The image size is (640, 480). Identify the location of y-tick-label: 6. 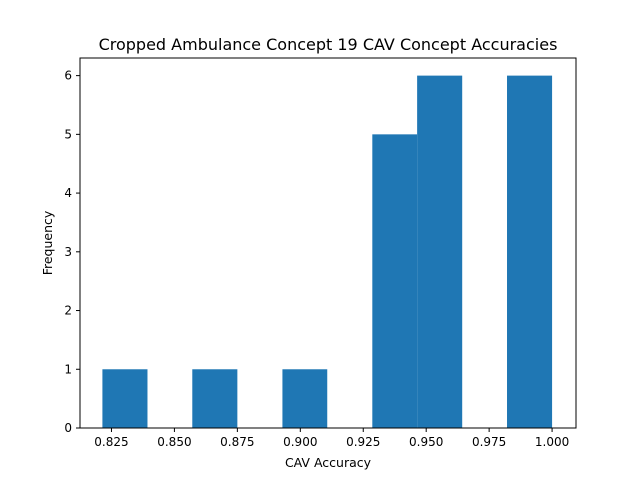
(68, 76).